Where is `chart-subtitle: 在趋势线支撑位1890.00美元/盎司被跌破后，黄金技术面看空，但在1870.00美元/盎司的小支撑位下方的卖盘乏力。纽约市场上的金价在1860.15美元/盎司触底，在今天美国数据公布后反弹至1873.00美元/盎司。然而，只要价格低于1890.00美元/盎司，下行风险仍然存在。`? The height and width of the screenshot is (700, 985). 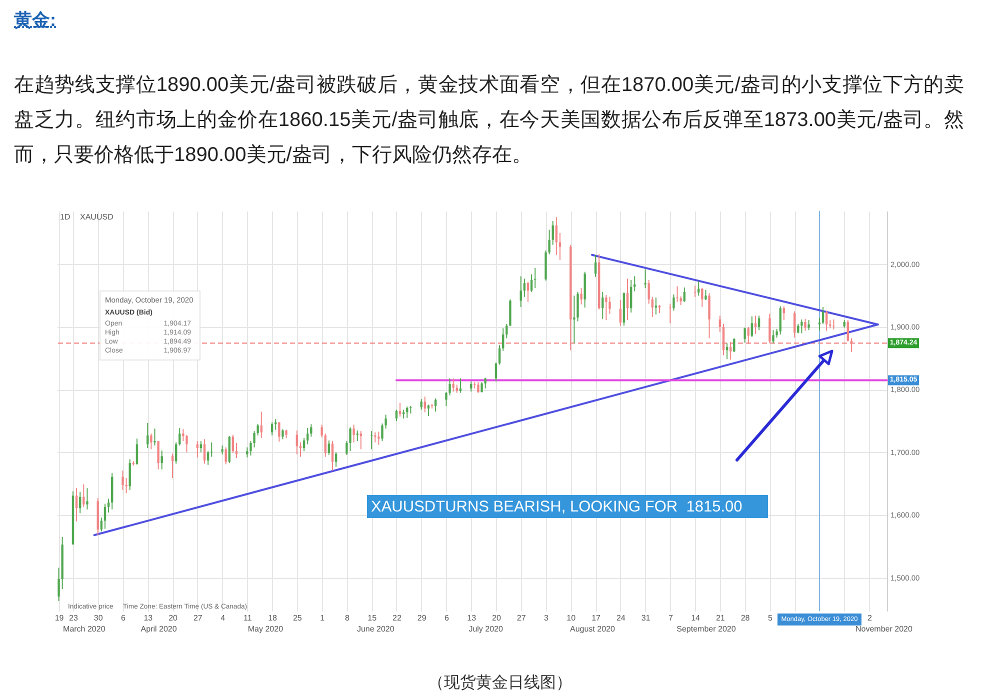 chart-subtitle: 在趋势线支撑位1890.00美元/盎司被跌破后，黄金技术面看空，但在1870.00美元/盎司的小支撑位下方的卖盘乏力。纽约市场上的金价在1860.15美元/盎司触底，在今天美国数据公布后反弹至1873.00美元/盎司。然而，只要价格低于1890.00美元/盎司，下行风险仍然存在。 is located at coordinates (489, 120).